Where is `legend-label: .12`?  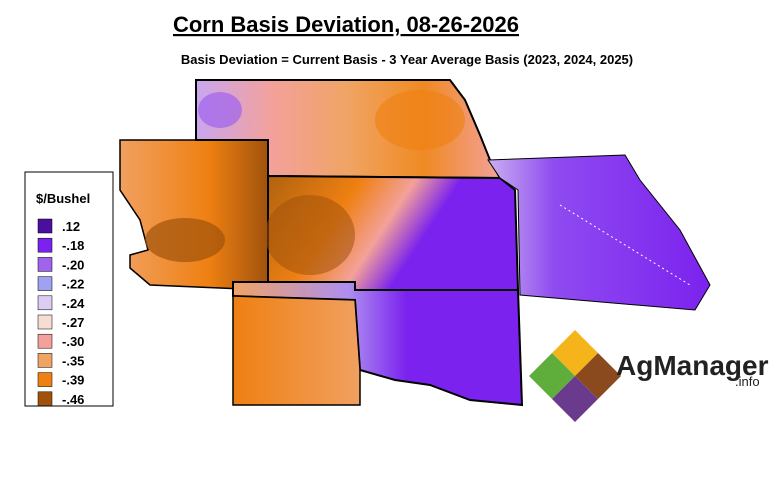 legend-label: .12 is located at coordinates (71, 226).